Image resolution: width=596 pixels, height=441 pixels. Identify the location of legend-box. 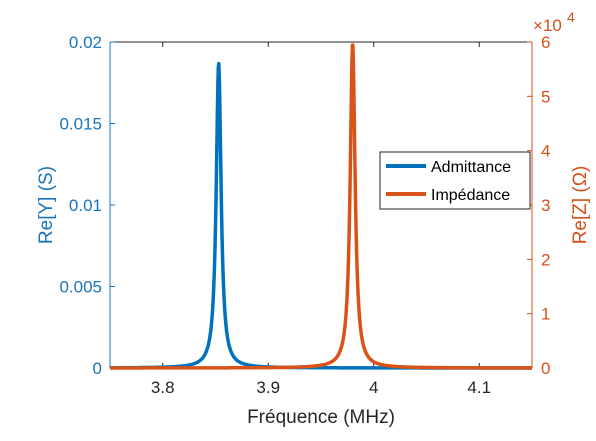
(455, 180).